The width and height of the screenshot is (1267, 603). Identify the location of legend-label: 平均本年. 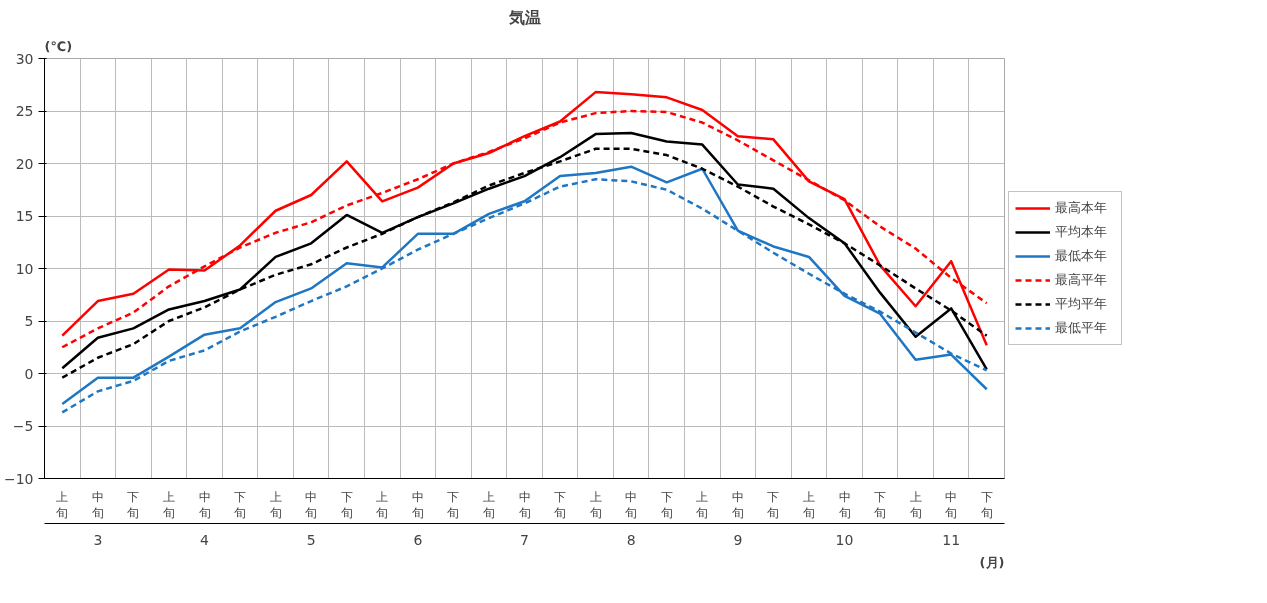
(1081, 232).